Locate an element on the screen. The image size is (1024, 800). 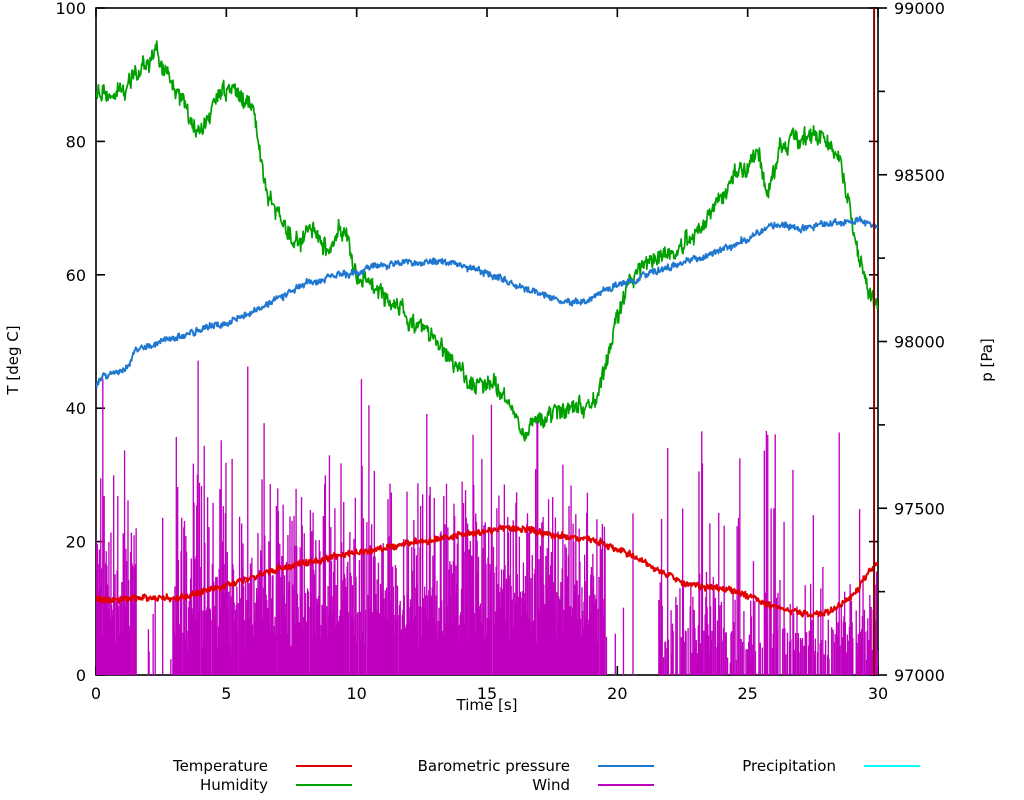
x-tick-label: 10 is located at coordinates (356, 693).